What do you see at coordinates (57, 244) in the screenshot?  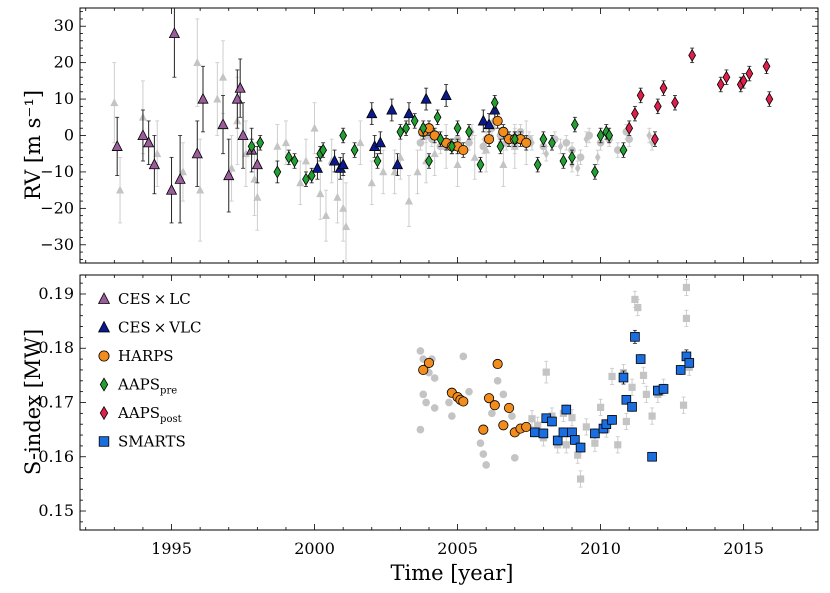 I see `y-tick-label: −30` at bounding box center [57, 244].